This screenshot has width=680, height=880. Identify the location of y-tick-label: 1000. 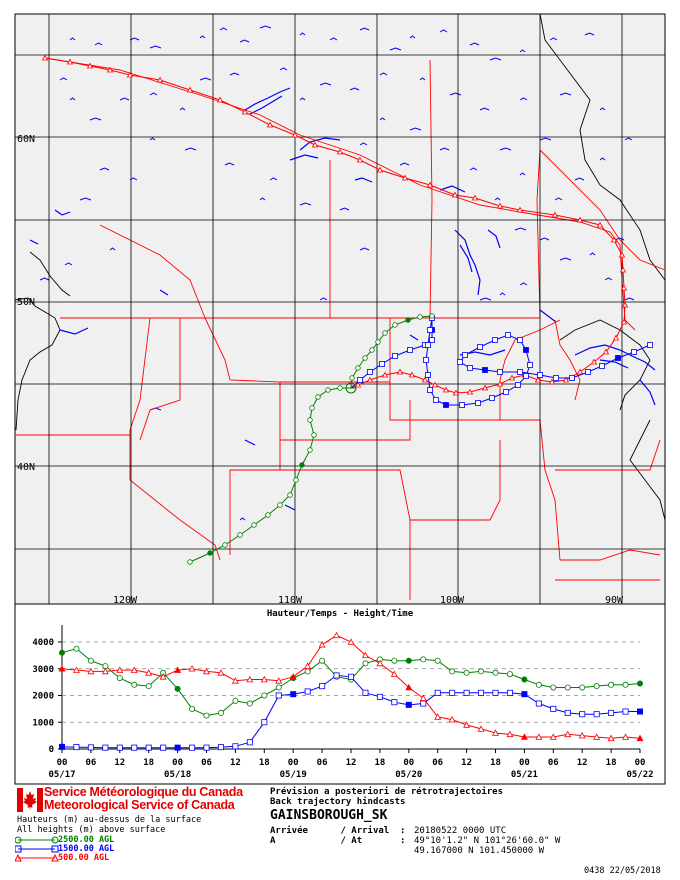
(43, 723).